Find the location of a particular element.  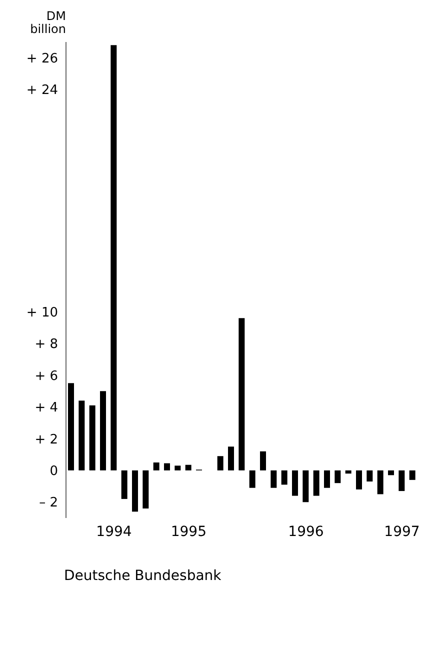

y-tick-label: + 10 is located at coordinates (42, 312).